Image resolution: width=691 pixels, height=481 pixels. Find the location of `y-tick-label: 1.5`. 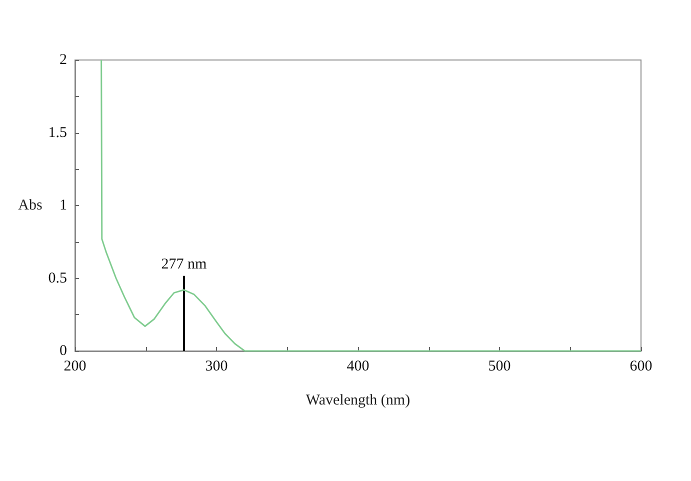

y-tick-label: 1.5 is located at coordinates (57, 132).